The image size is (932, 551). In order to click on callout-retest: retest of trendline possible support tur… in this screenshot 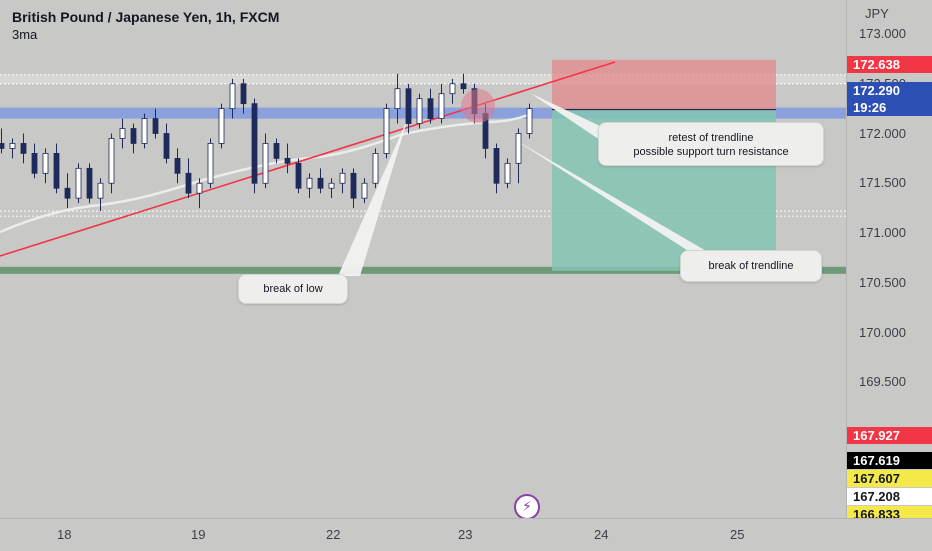, I will do `click(711, 144)`.